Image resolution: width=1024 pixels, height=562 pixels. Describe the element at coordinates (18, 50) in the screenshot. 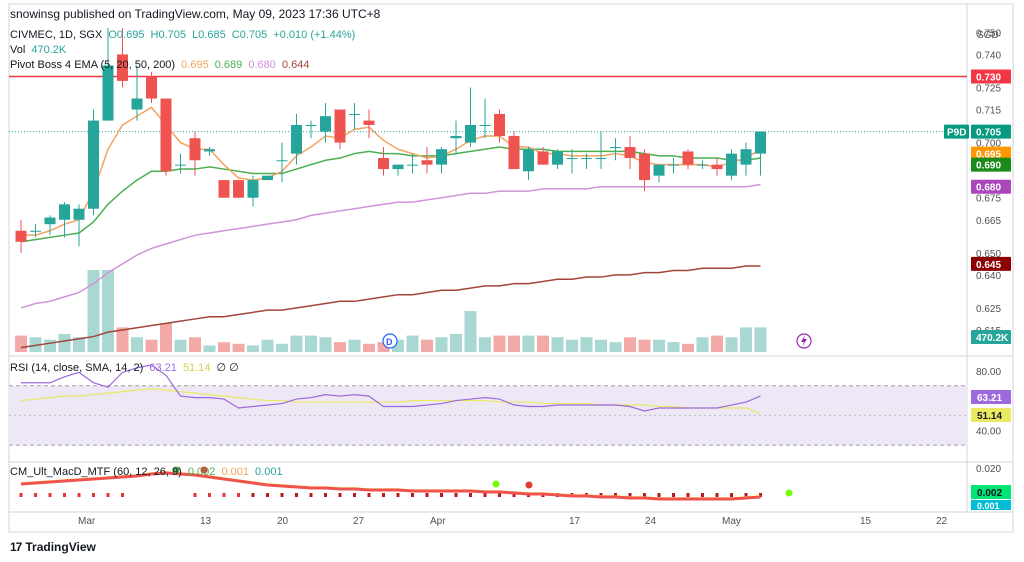

I see `volume-label: Vol` at that location.